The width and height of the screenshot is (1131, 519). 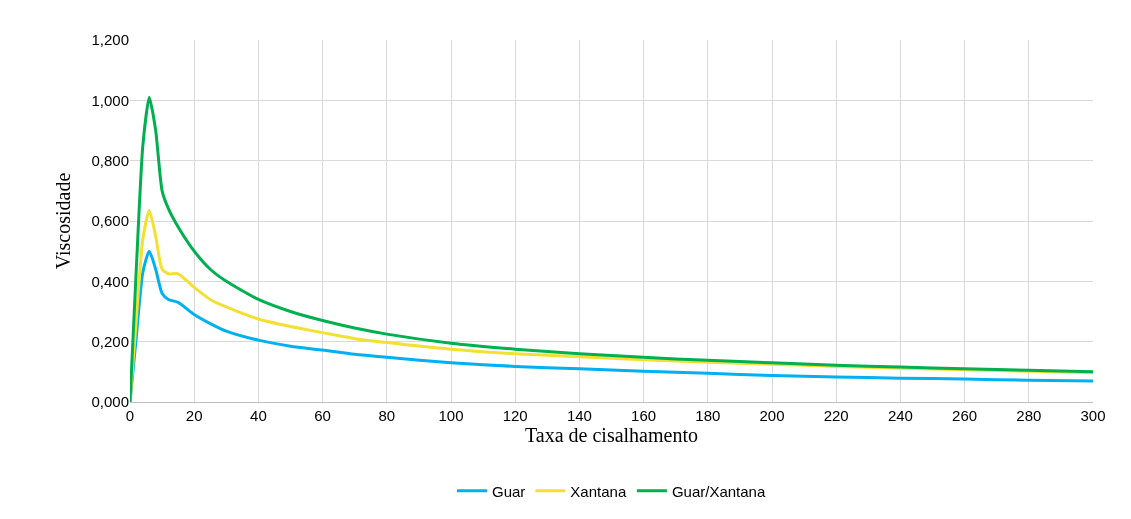 I want to click on y-axis-title: Viscosidade, so click(x=62, y=221).